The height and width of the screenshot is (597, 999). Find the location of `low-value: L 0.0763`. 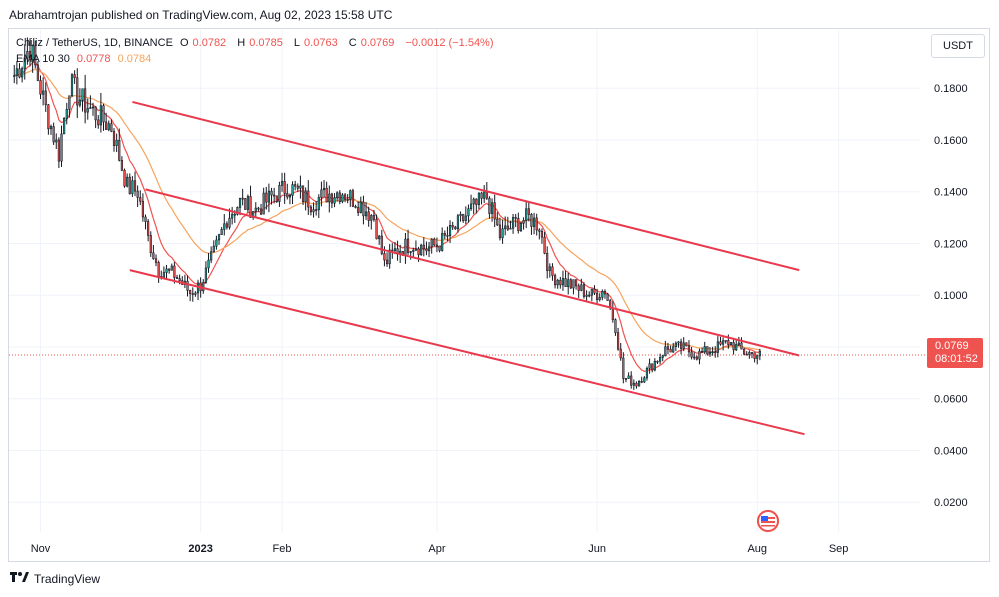

low-value: L 0.0763 is located at coordinates (315, 43).